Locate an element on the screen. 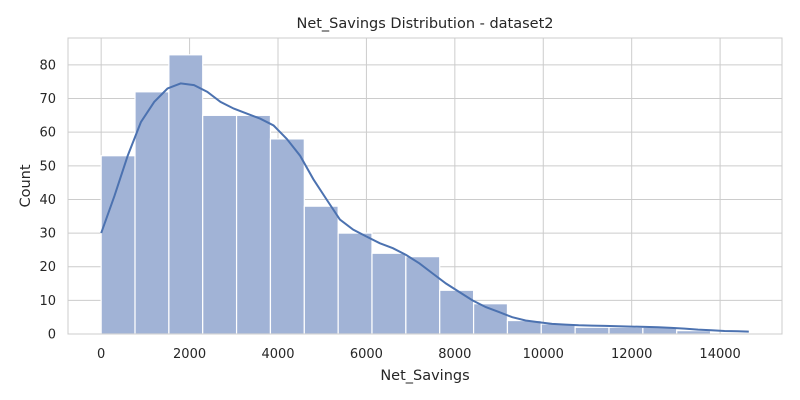 This screenshot has width=800, height=400. chart-title: Net_Savings Distribution - dataset2 is located at coordinates (424, 24).